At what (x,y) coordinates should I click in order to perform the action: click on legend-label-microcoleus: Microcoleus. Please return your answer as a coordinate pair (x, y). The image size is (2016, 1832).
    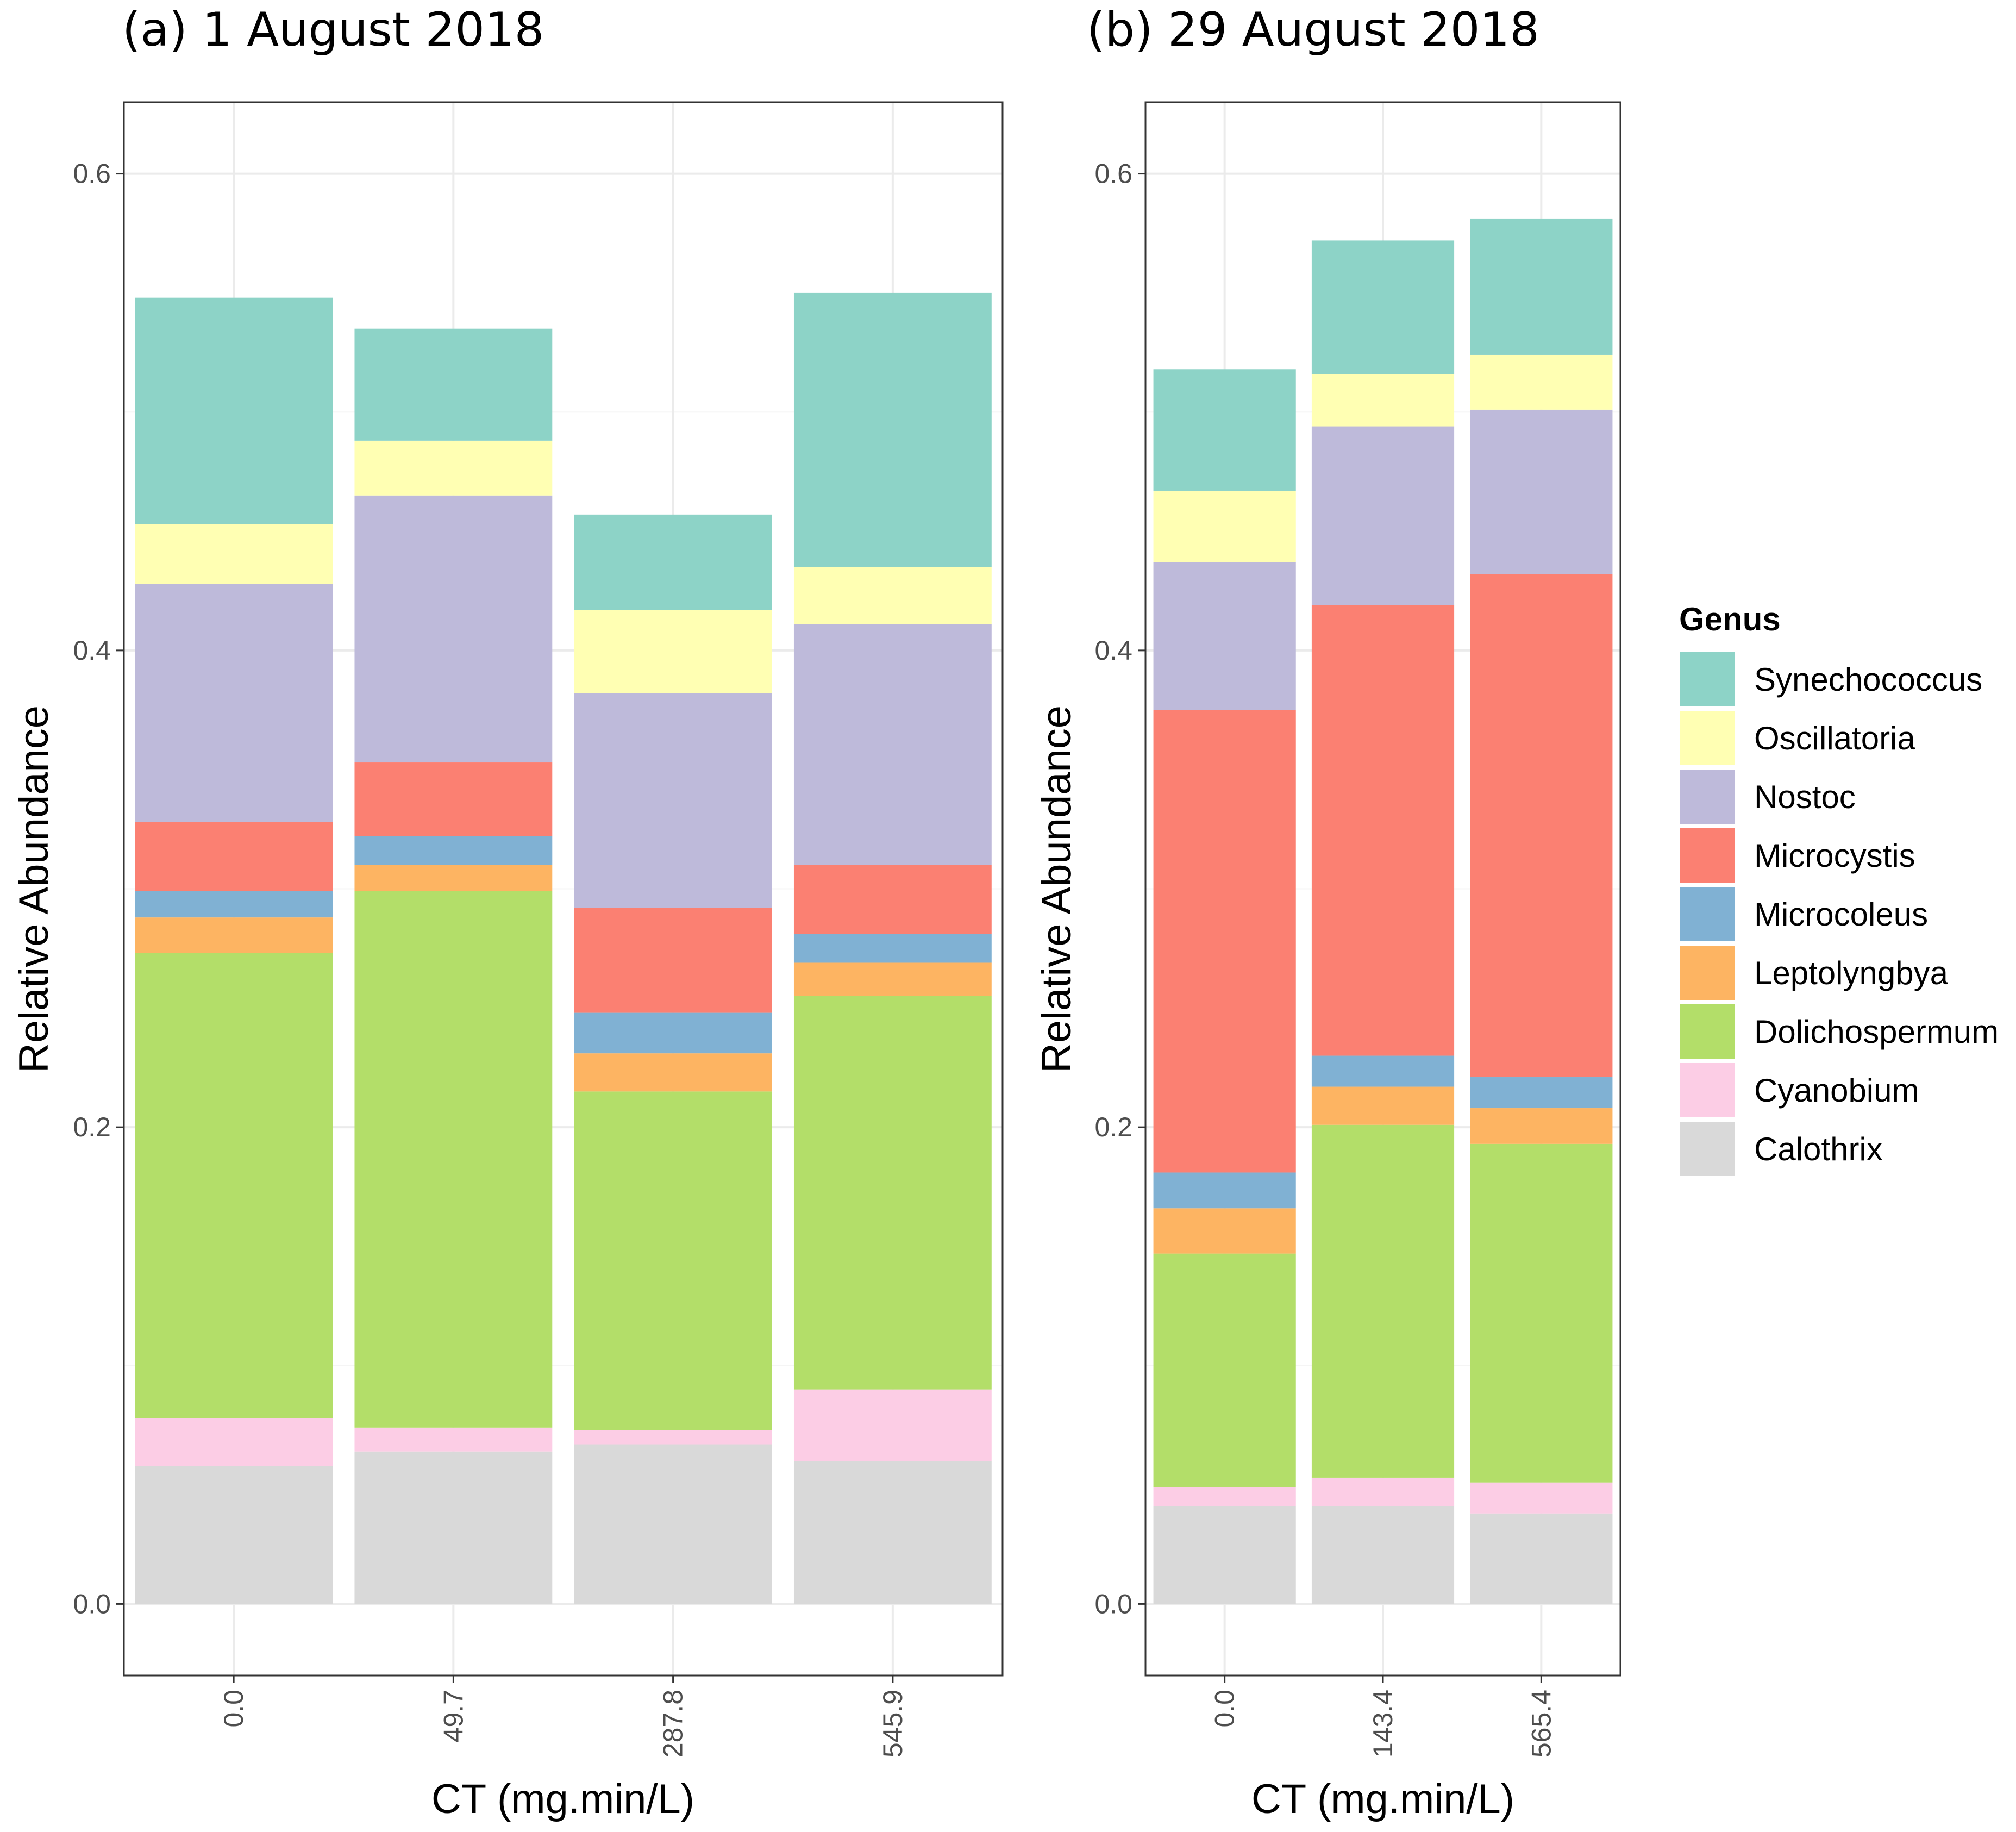
    Looking at the image, I should click on (1841, 915).